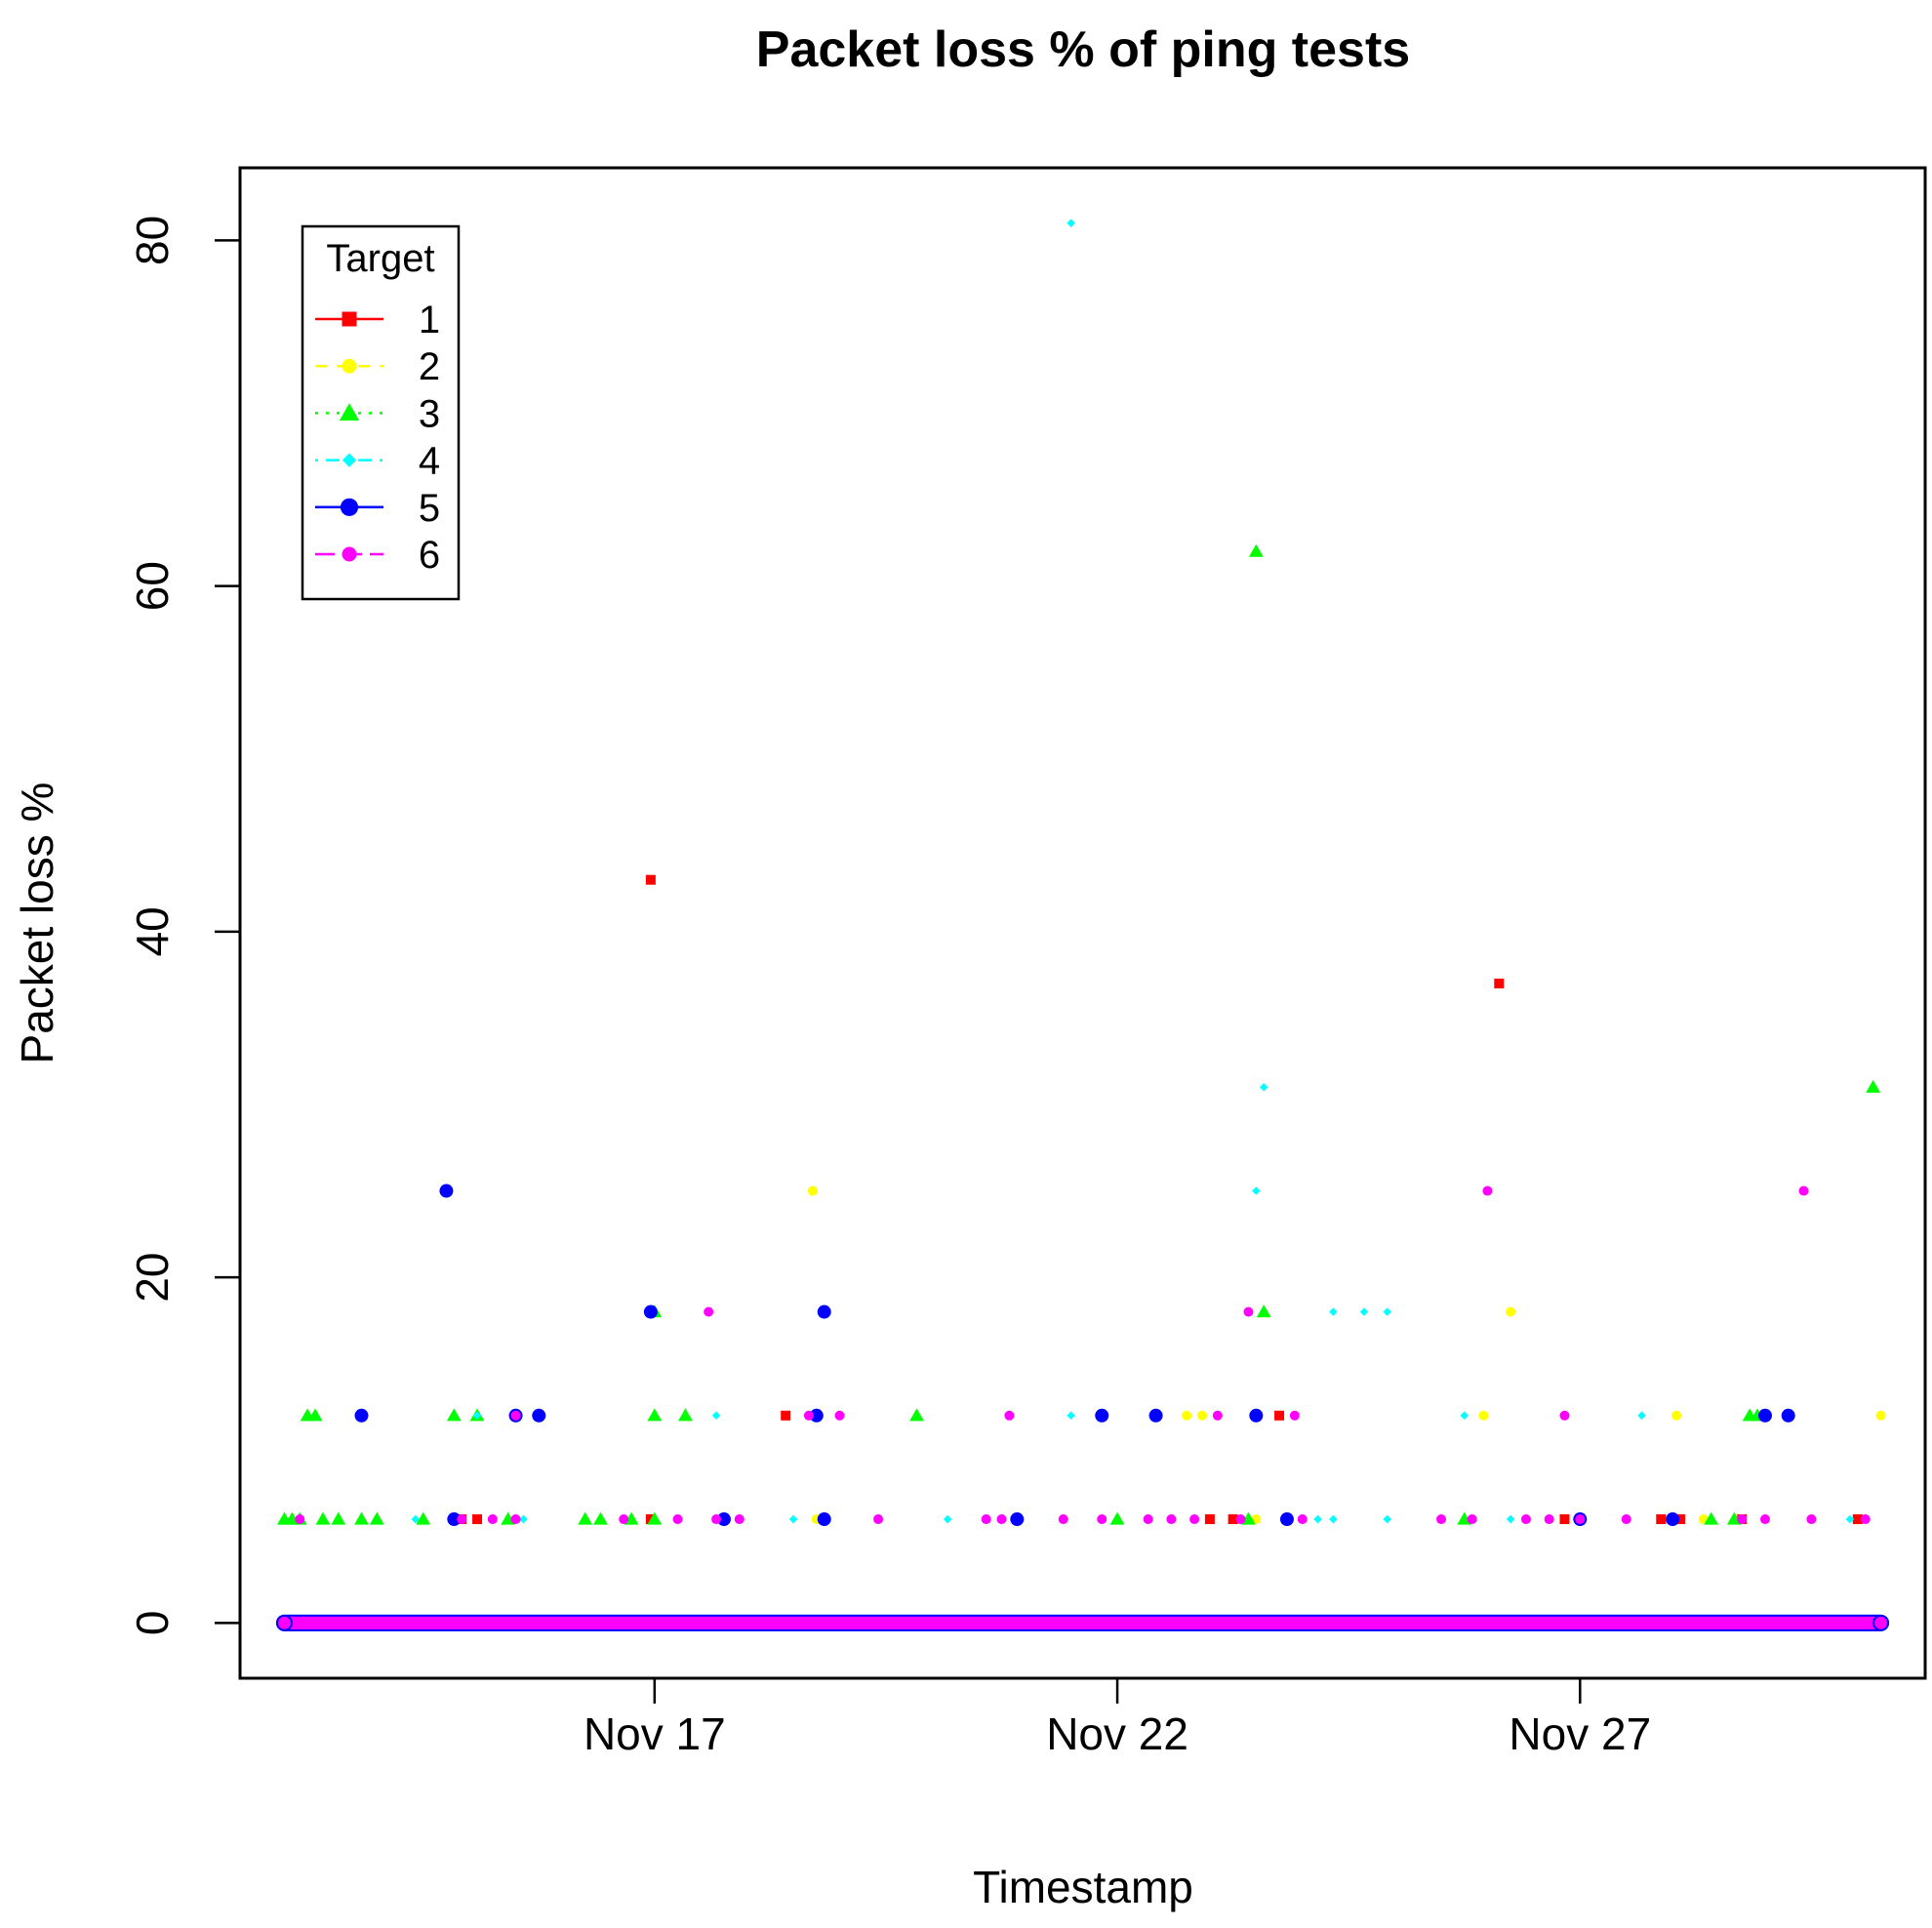 The image size is (1932, 1928). I want to click on legend: Target 123 456, so click(381, 412).